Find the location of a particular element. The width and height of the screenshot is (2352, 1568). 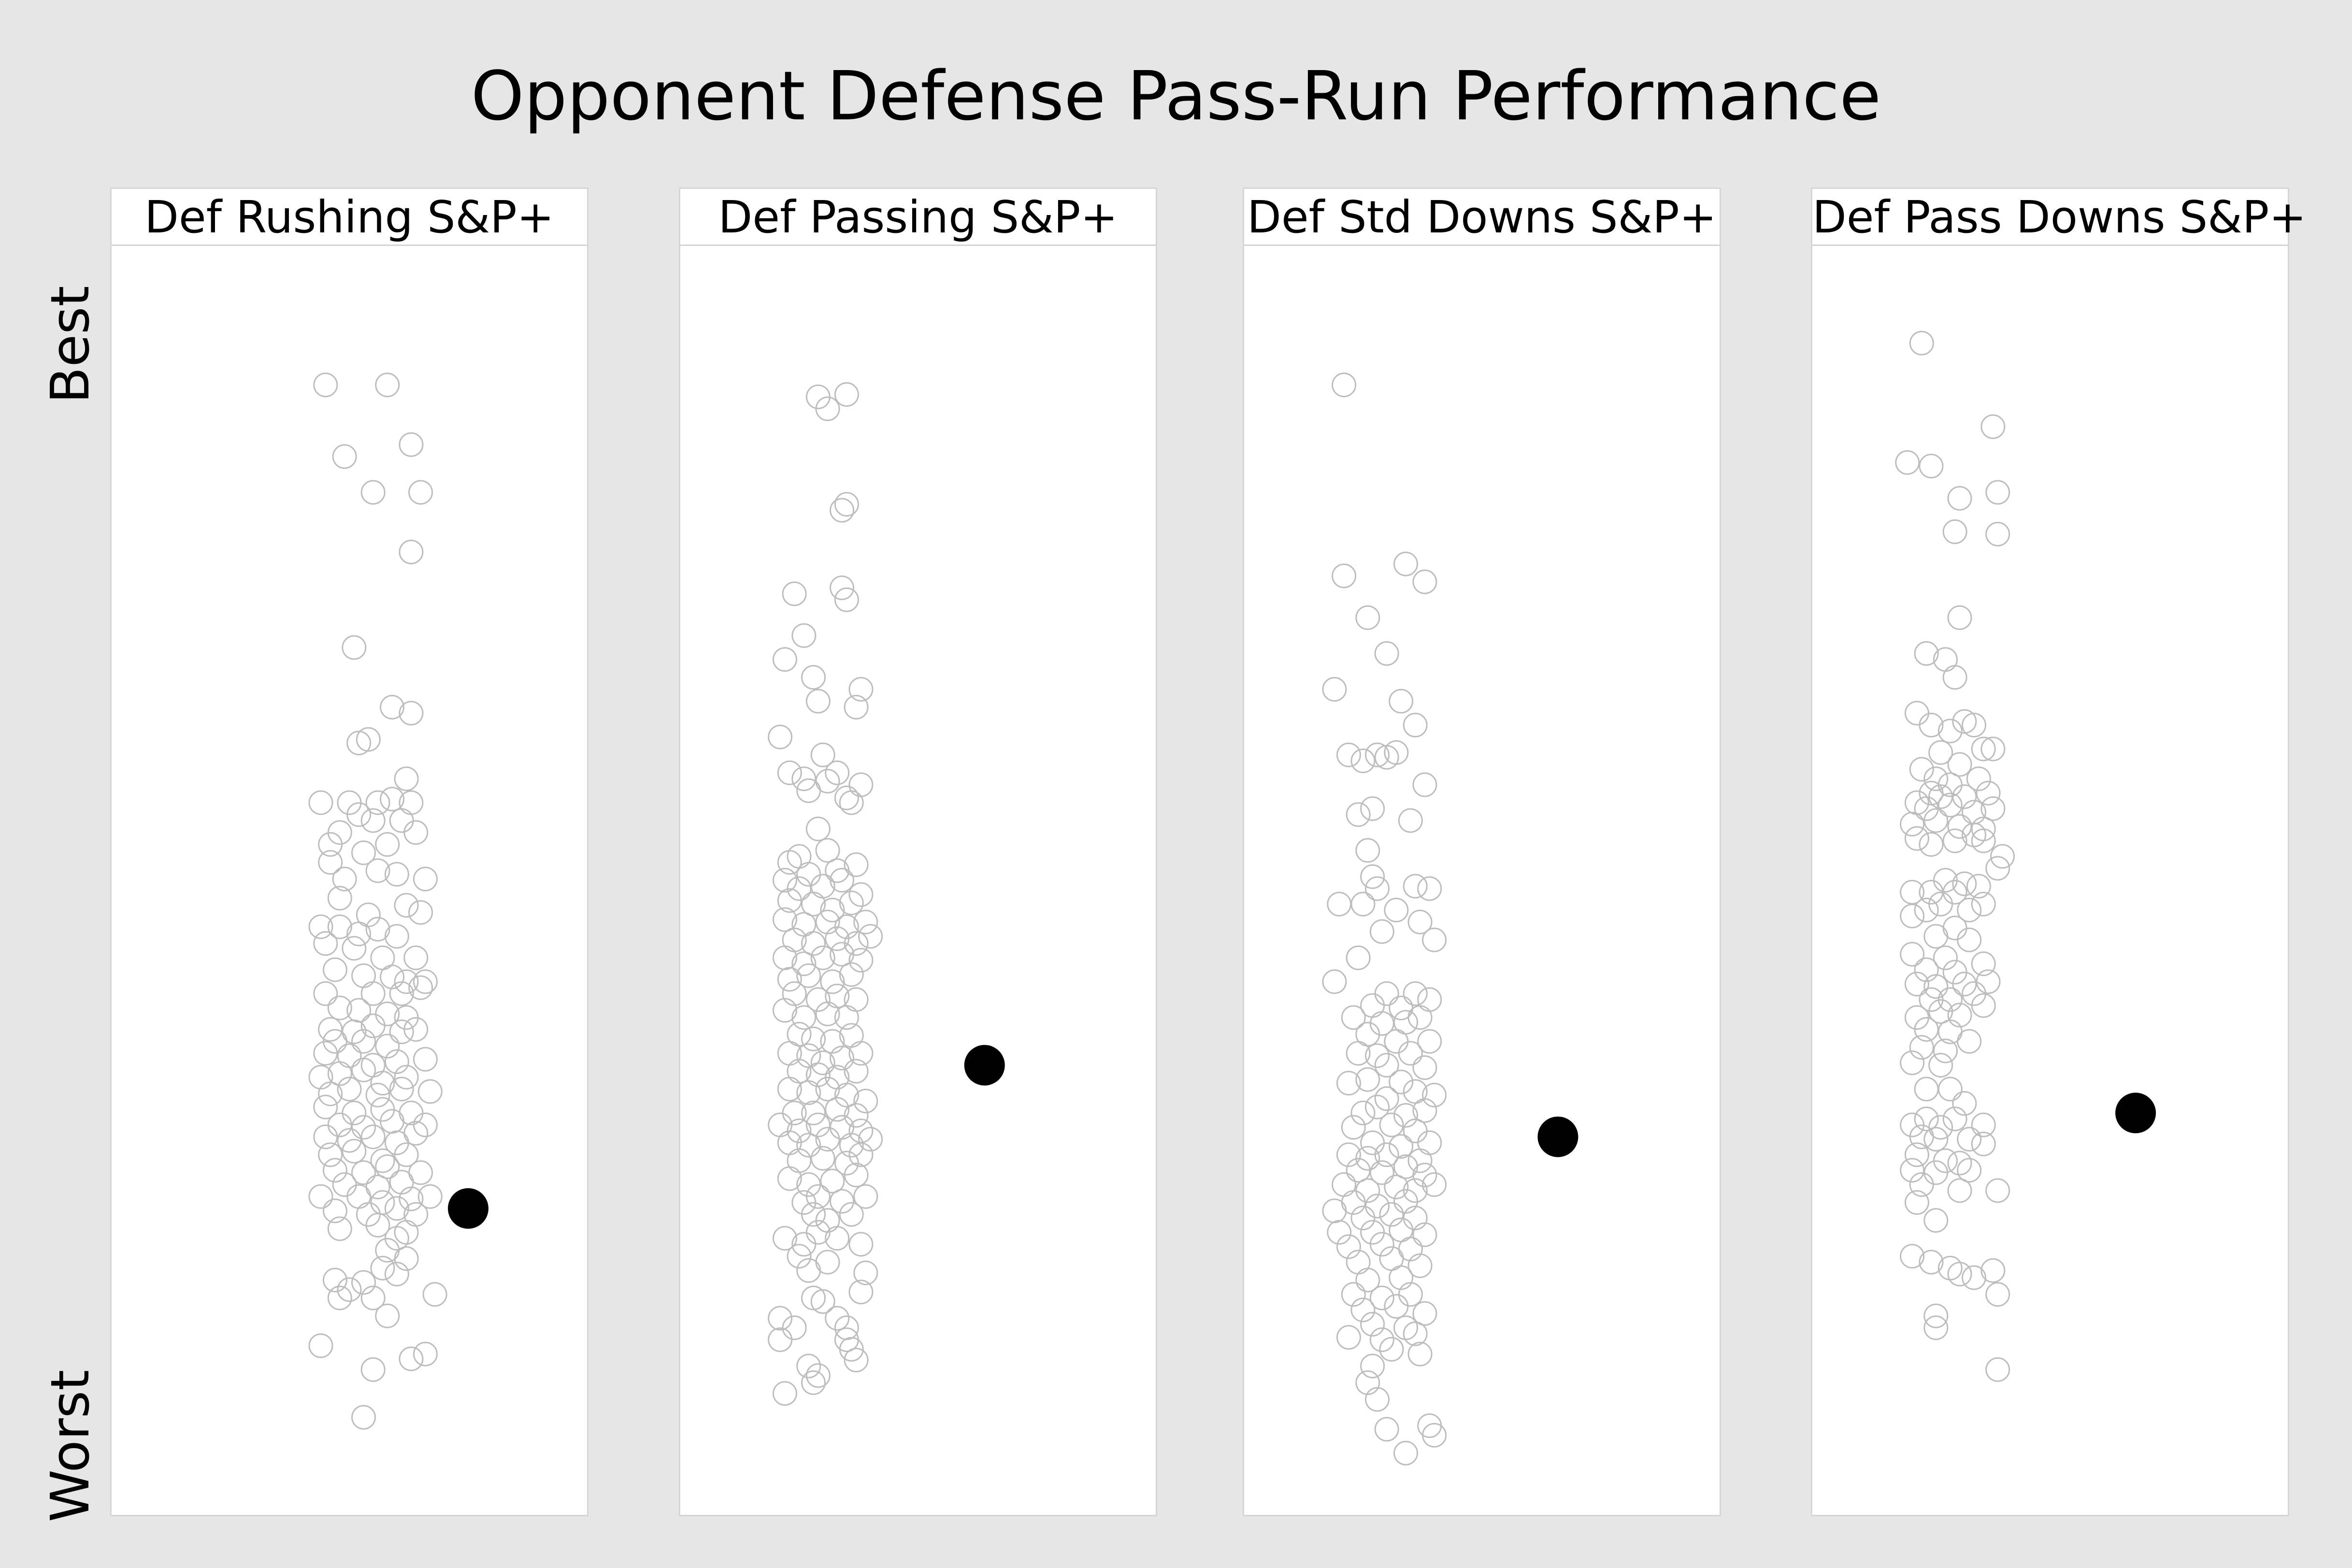

panel-plot-area is located at coordinates (398, 901).